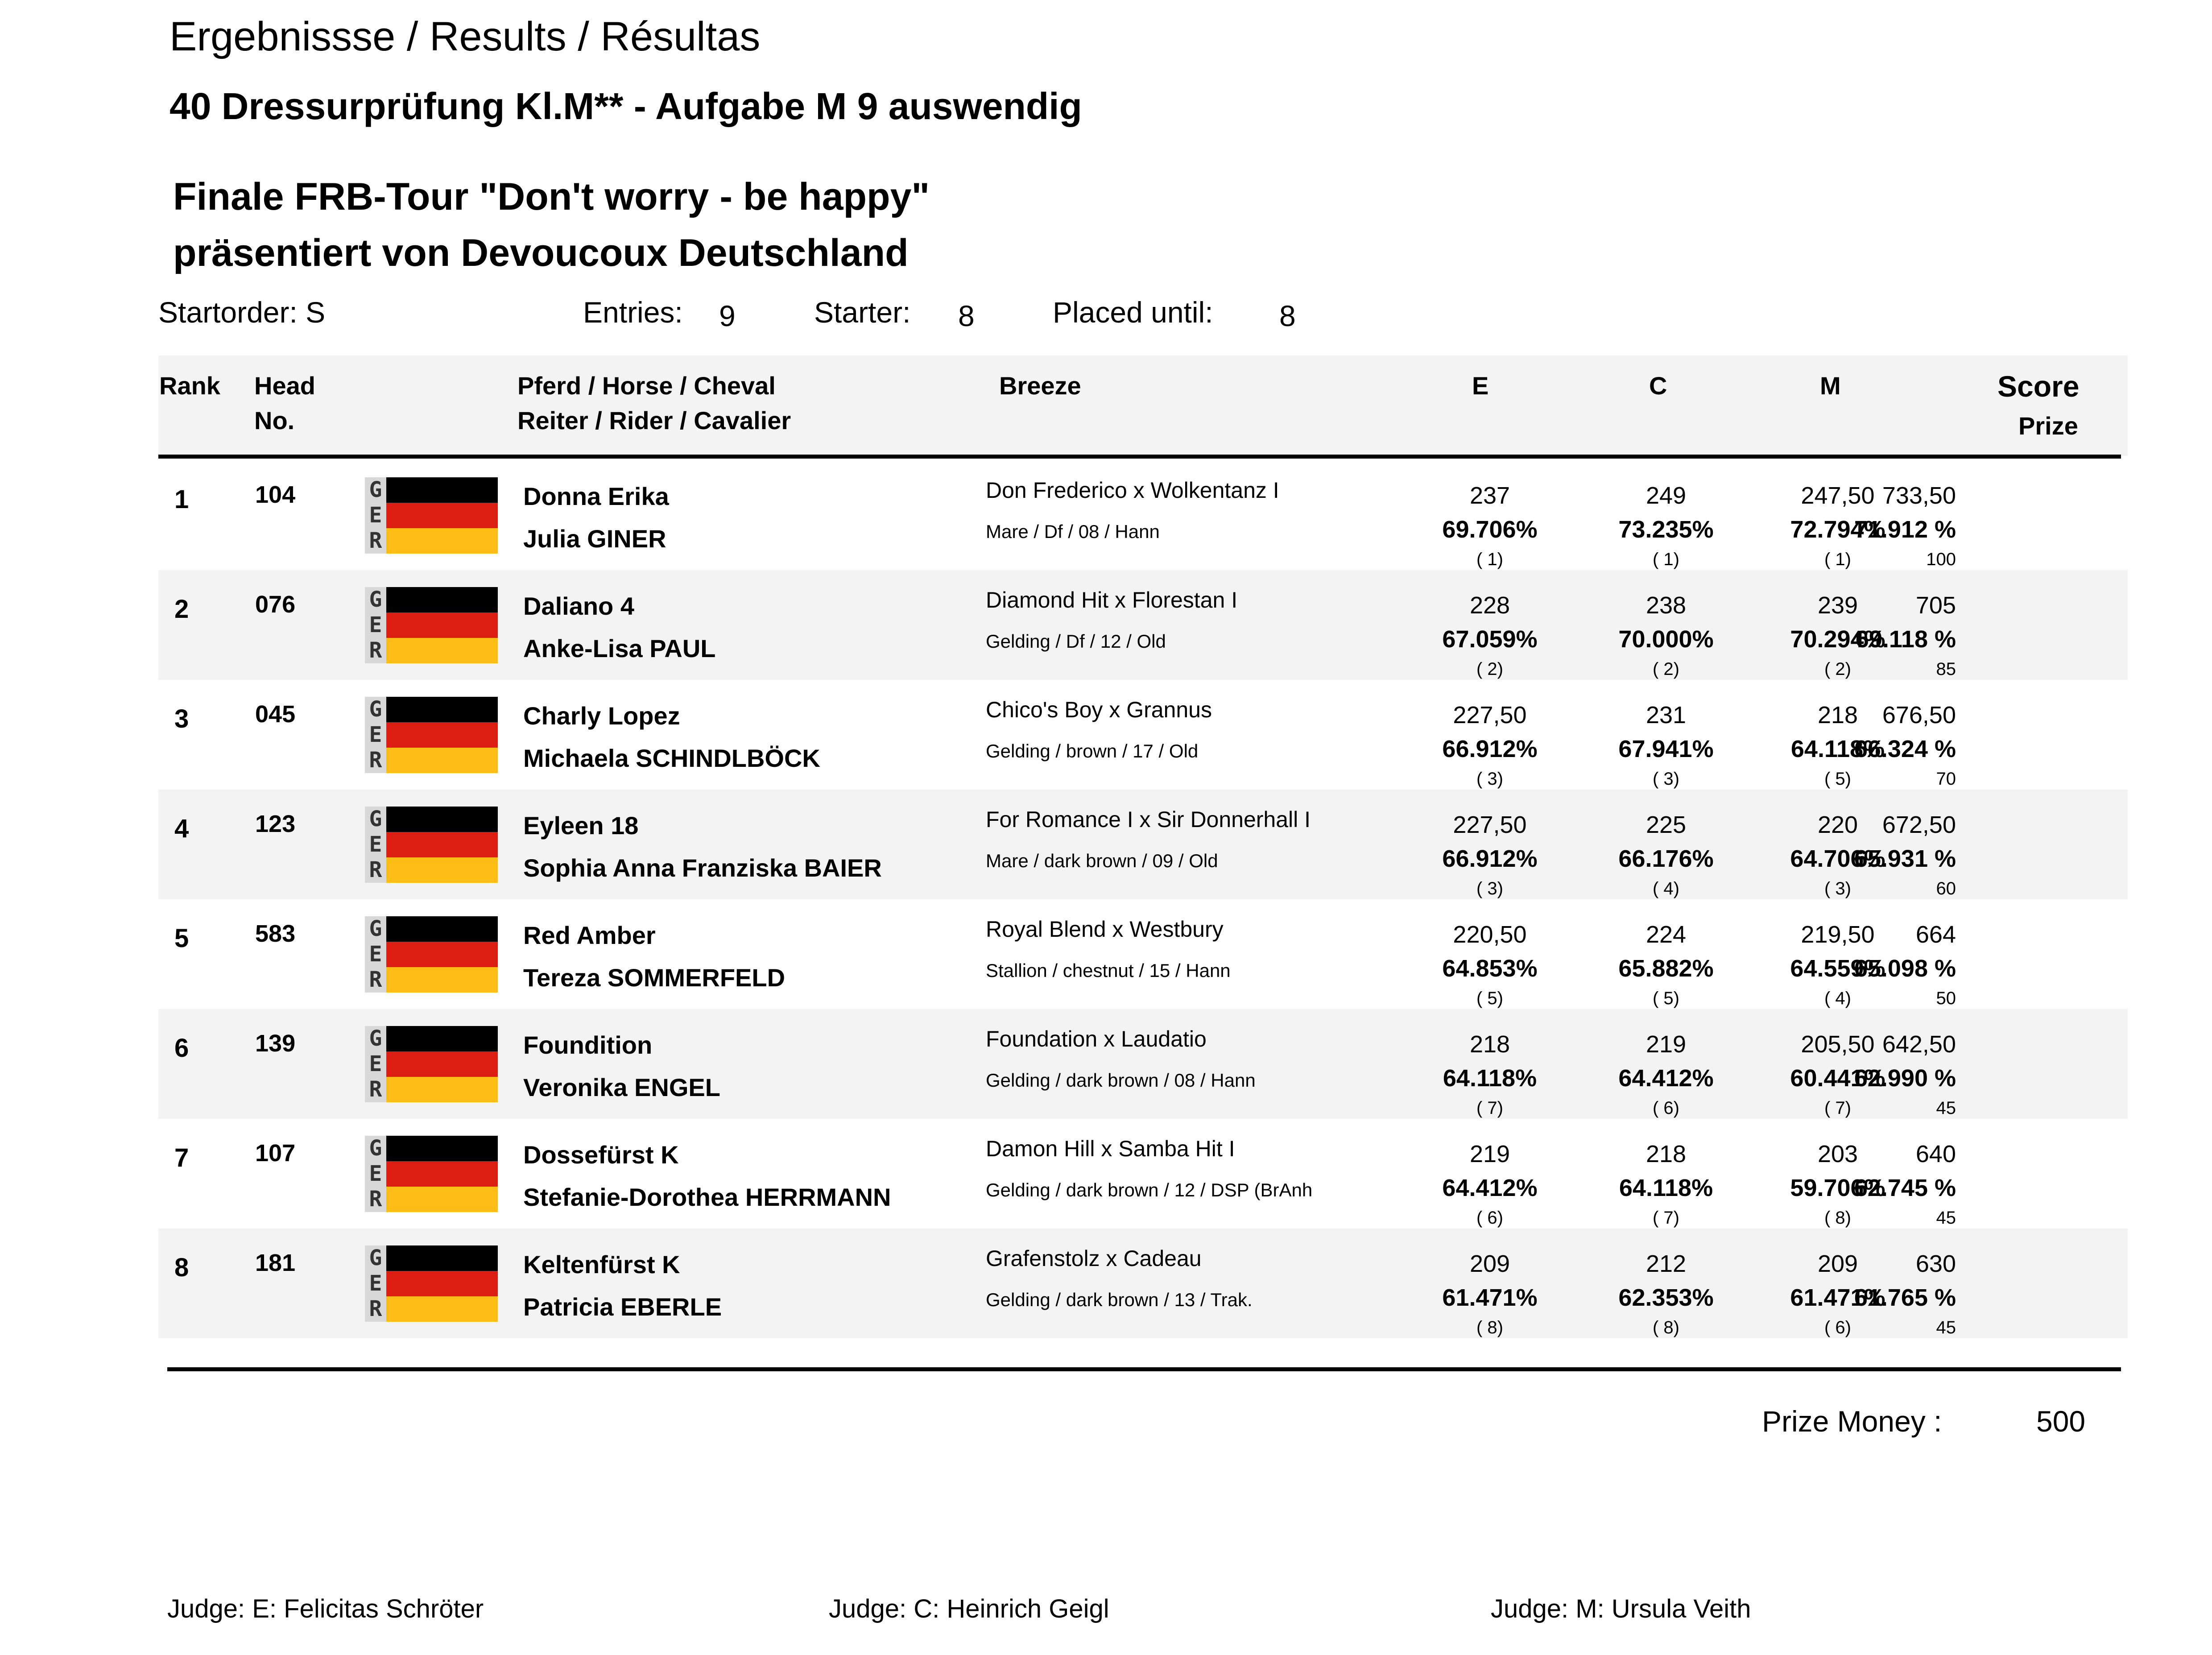  I want to click on total-points: 664, so click(1936, 935).